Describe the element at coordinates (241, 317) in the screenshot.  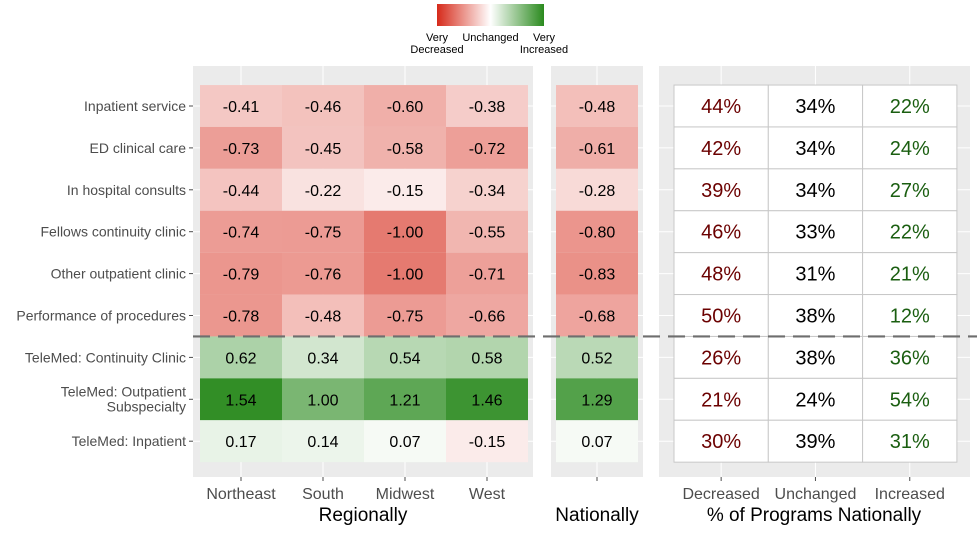
I see `cell-value: -0.78` at that location.